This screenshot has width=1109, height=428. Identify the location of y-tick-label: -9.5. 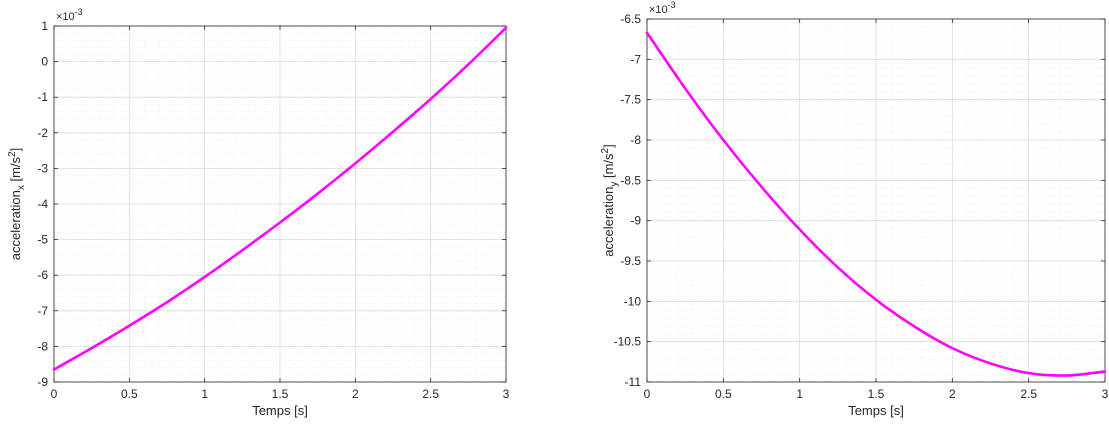
(630, 261).